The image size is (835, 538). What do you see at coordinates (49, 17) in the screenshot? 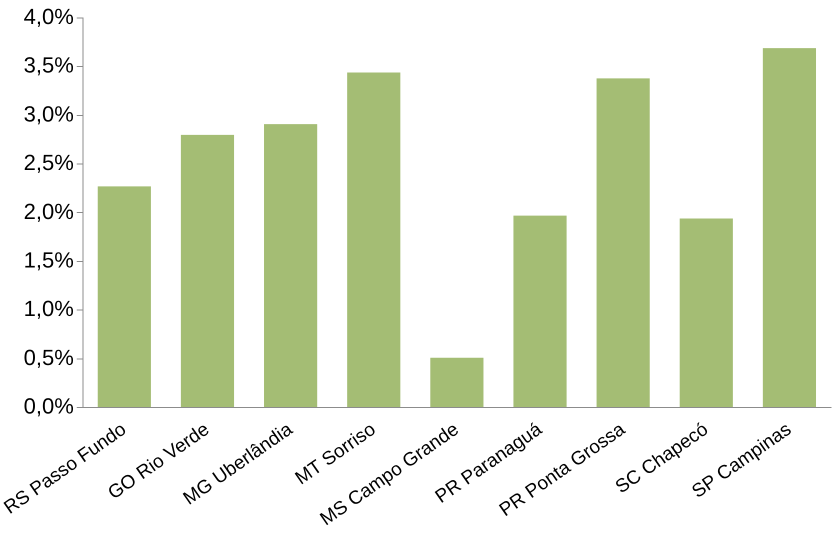
I see `y-tick-label: 4,0%` at bounding box center [49, 17].